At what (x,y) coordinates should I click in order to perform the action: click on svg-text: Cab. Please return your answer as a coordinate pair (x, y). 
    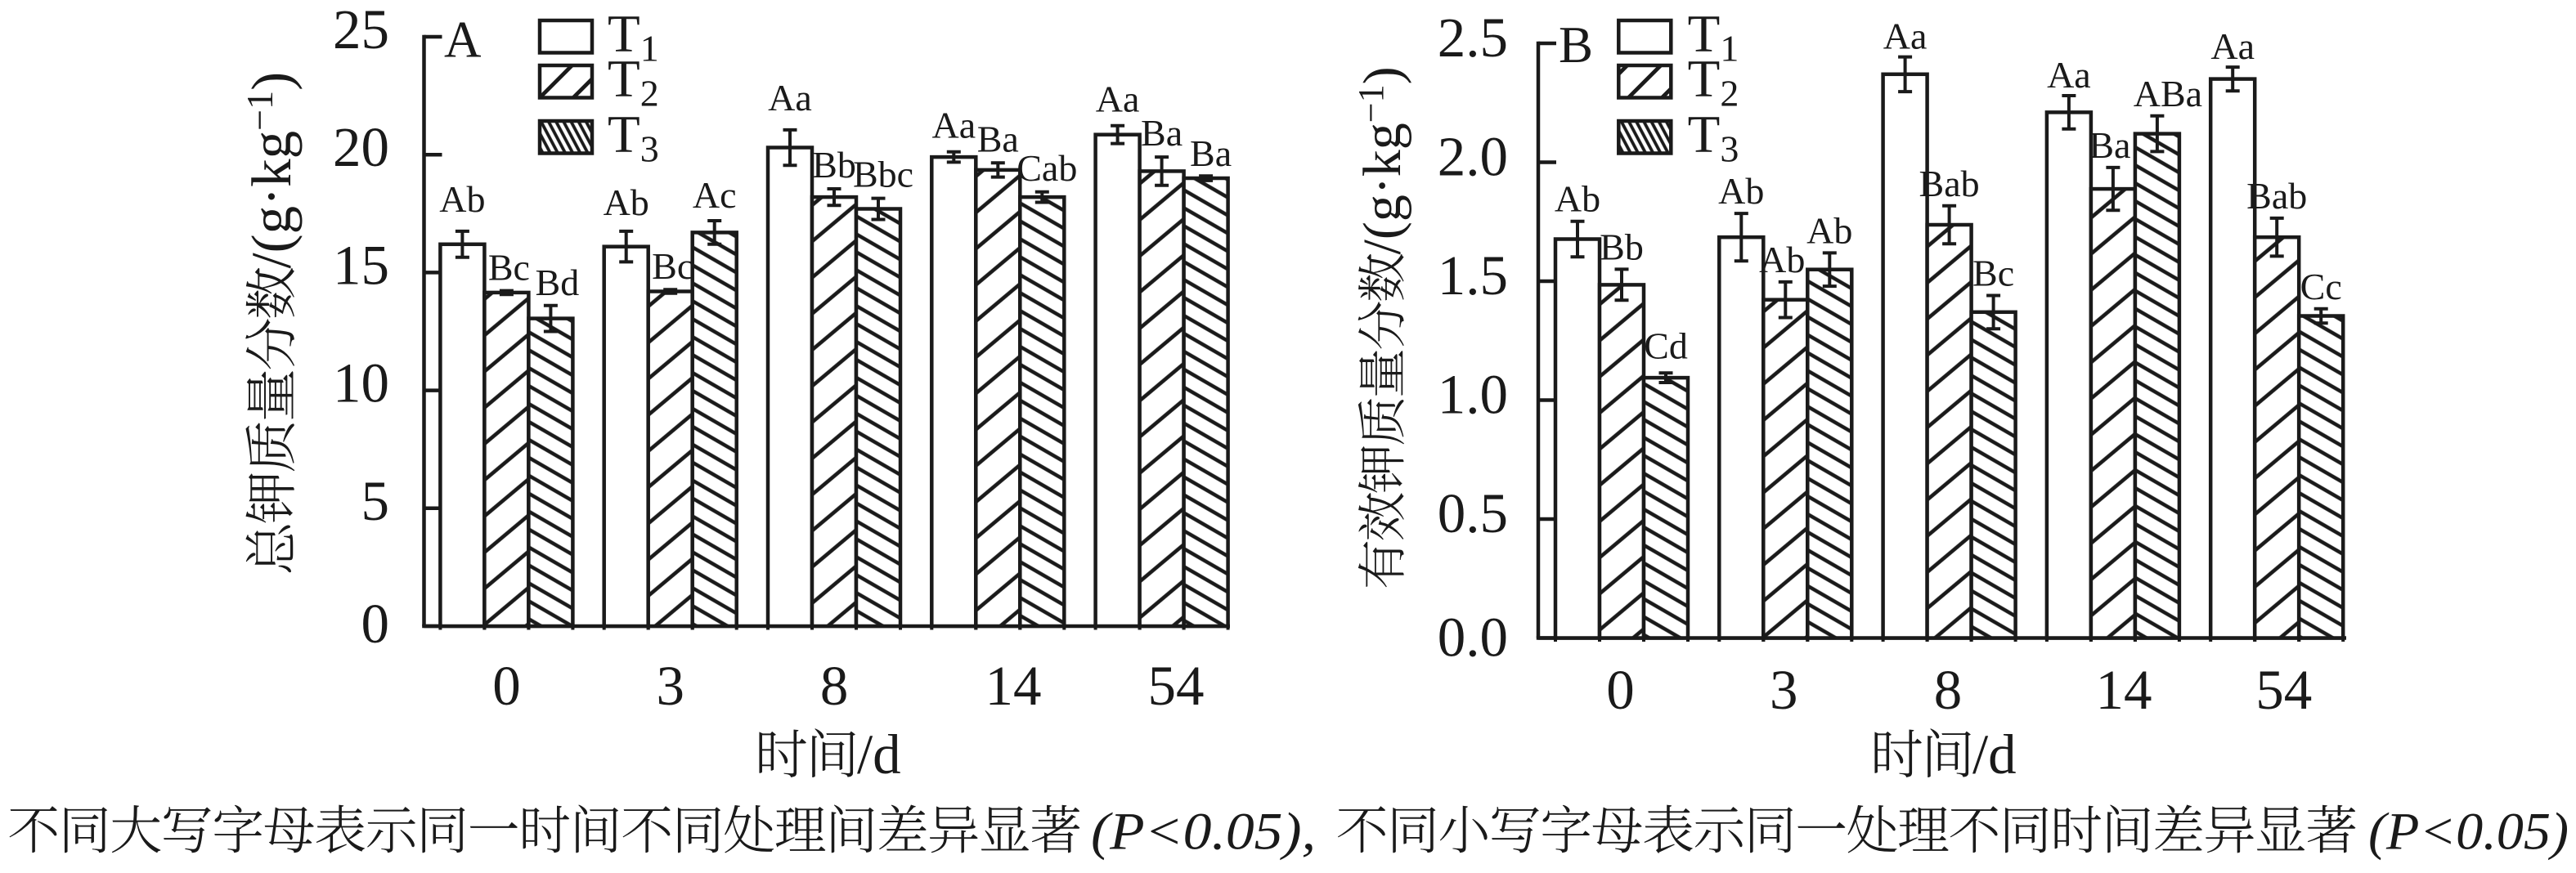
    Looking at the image, I should click on (1046, 168).